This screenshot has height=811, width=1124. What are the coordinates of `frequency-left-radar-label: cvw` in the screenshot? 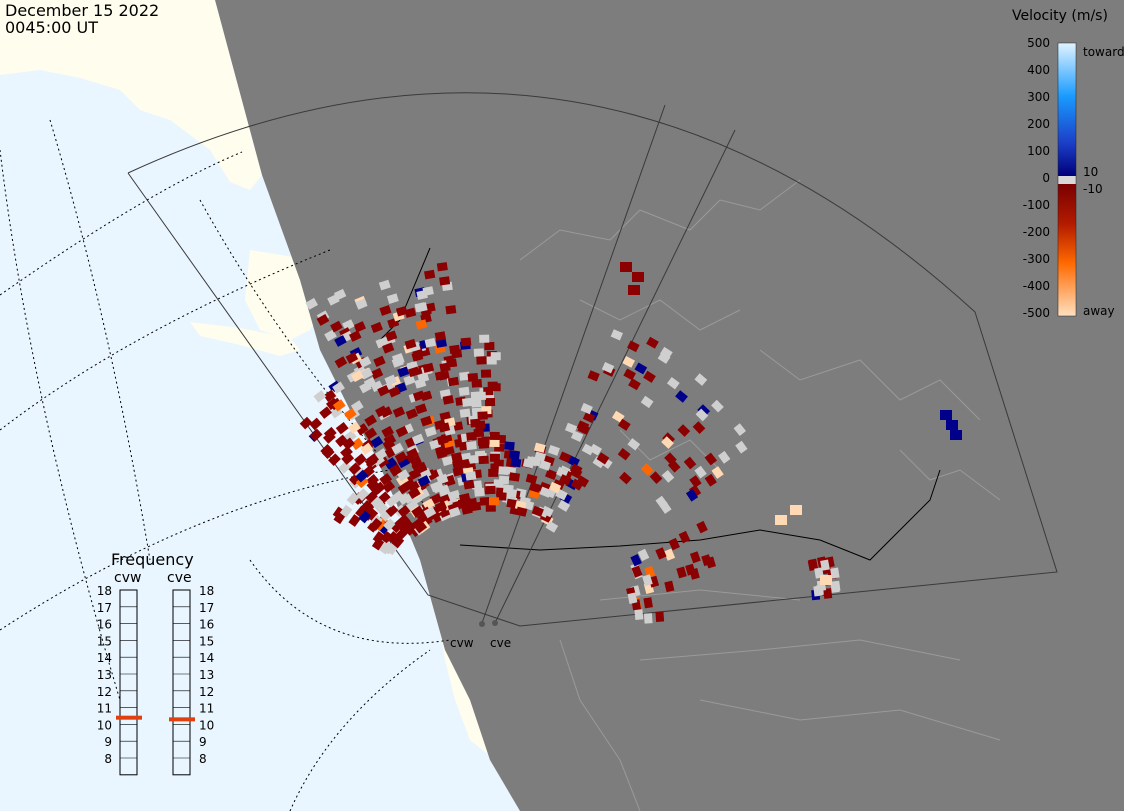 It's located at (127, 578).